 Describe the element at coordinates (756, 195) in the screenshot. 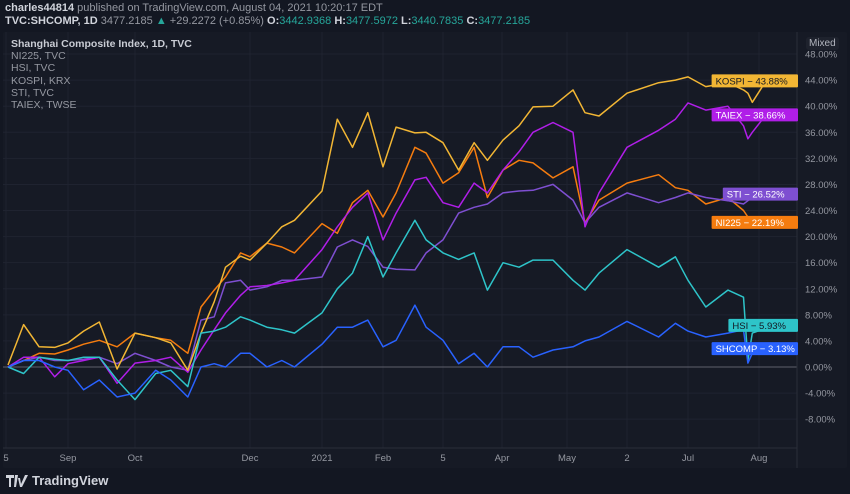

I see `last-value-label-sti: STI − 26.52%` at that location.